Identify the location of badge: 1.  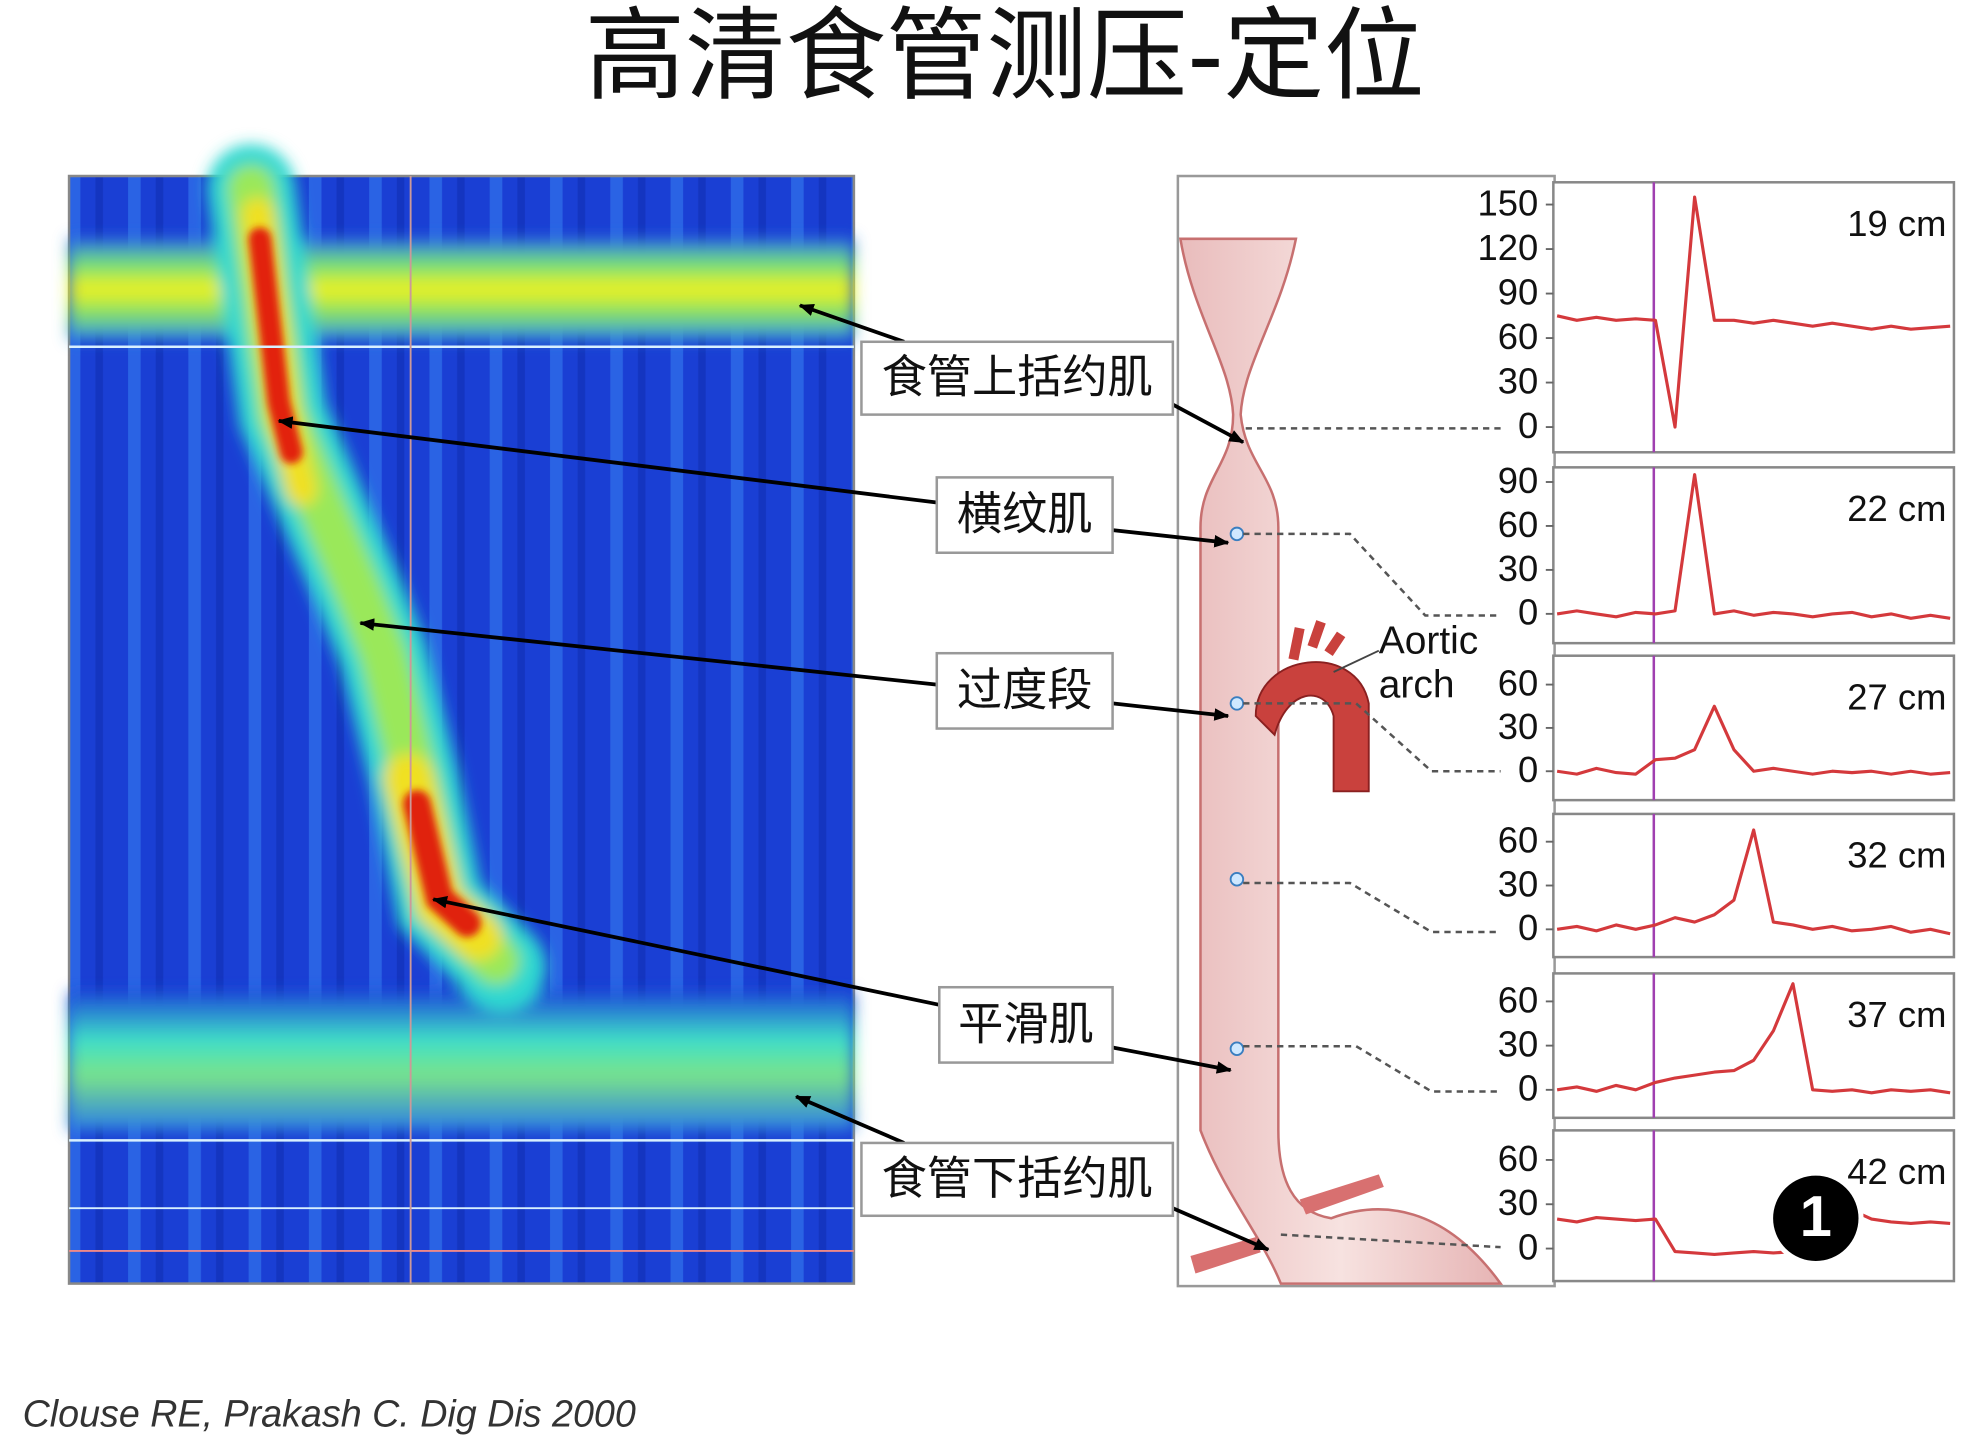
(1816, 1218).